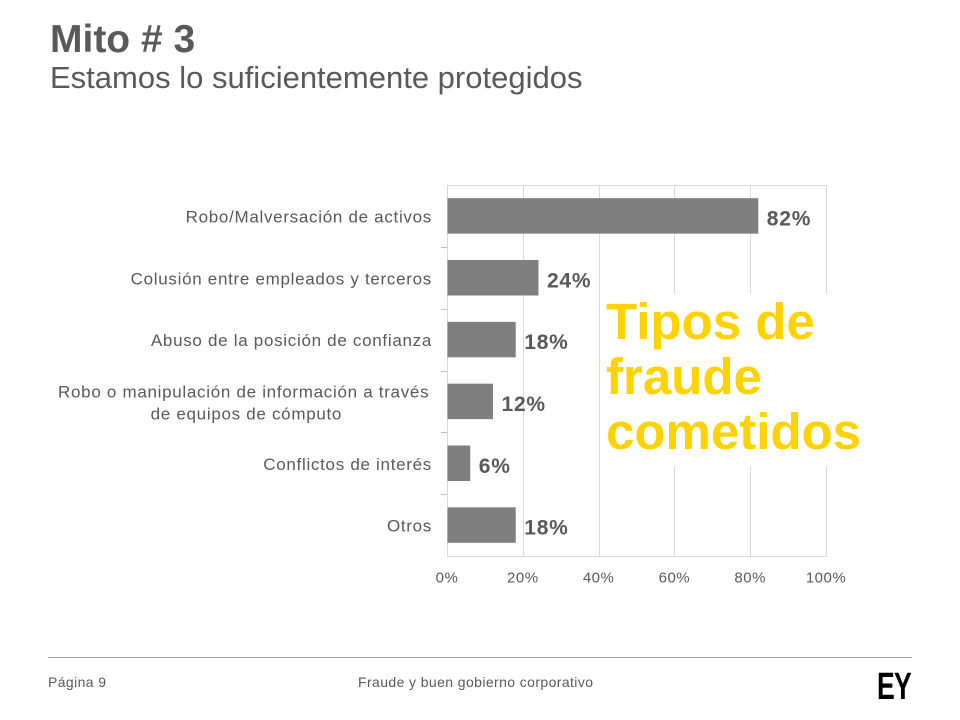  Describe the element at coordinates (641, 578) in the screenshot. I see `x-tick-labels: 0% 20% 40% 60% 80% 100%` at that location.